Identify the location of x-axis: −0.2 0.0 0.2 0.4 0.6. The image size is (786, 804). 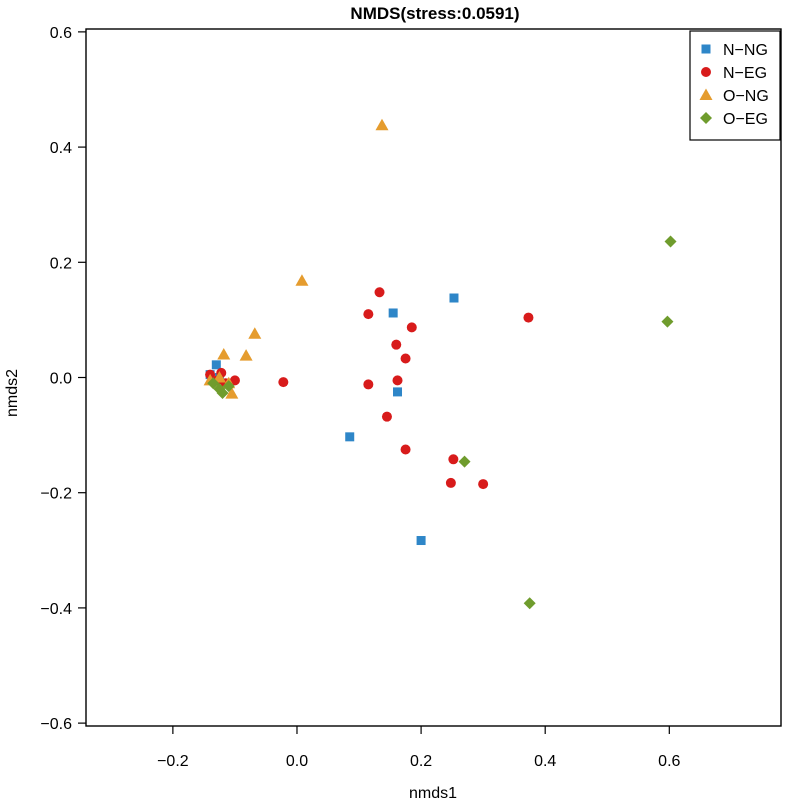
(419, 748).